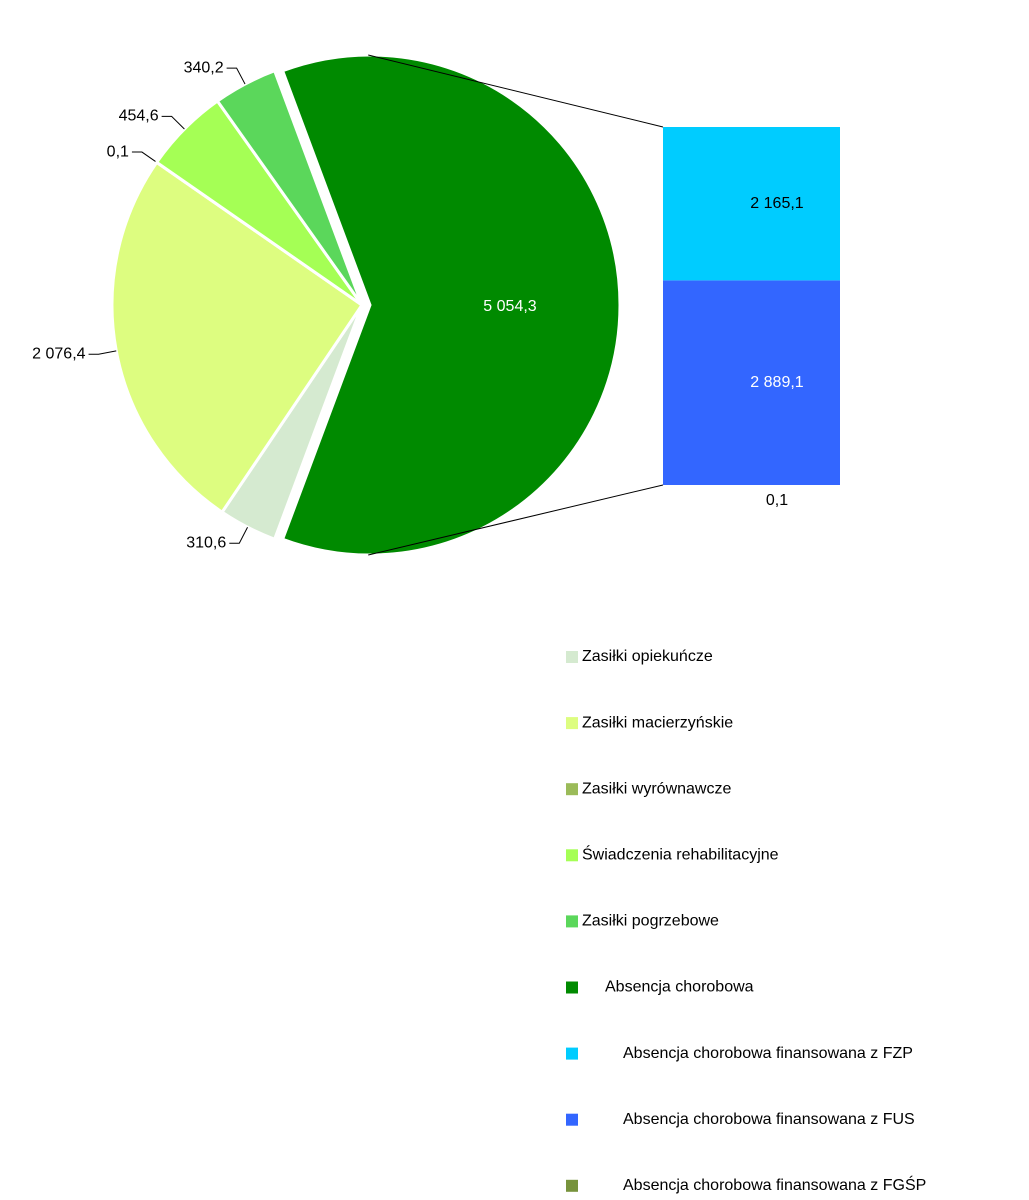 The height and width of the screenshot is (1200, 1029). I want to click on data-label: 2 165,1, so click(776, 203).